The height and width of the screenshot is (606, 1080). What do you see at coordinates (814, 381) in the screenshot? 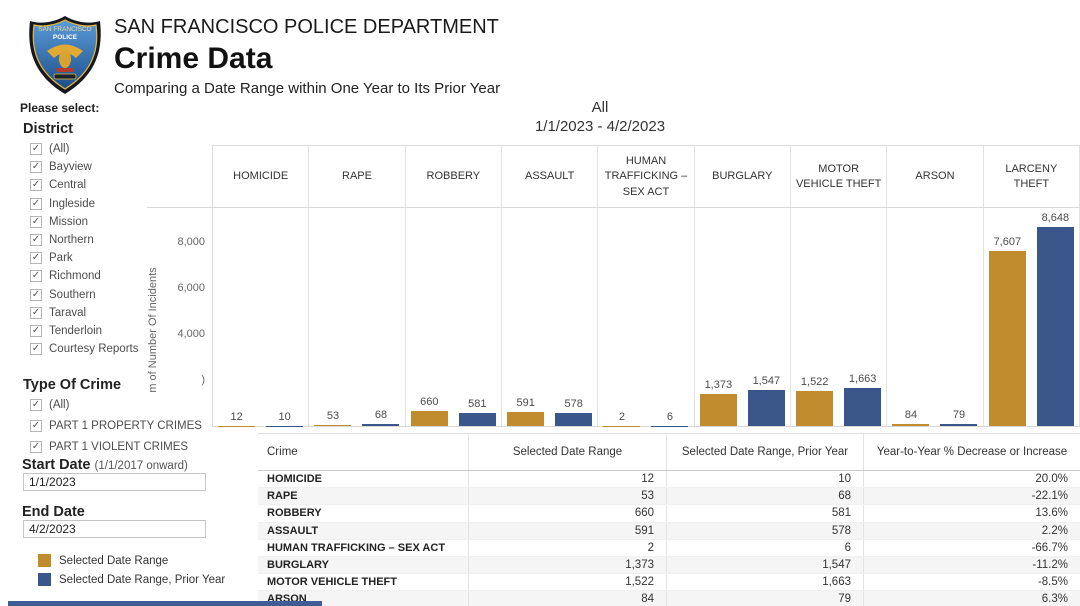
I see `bar-value-label: 1,522` at bounding box center [814, 381].